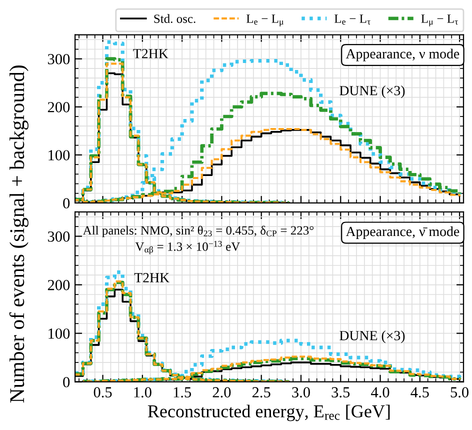 The width and height of the screenshot is (472, 430). What do you see at coordinates (103, 392) in the screenshot?
I see `x-tick-label: 0.5` at bounding box center [103, 392].